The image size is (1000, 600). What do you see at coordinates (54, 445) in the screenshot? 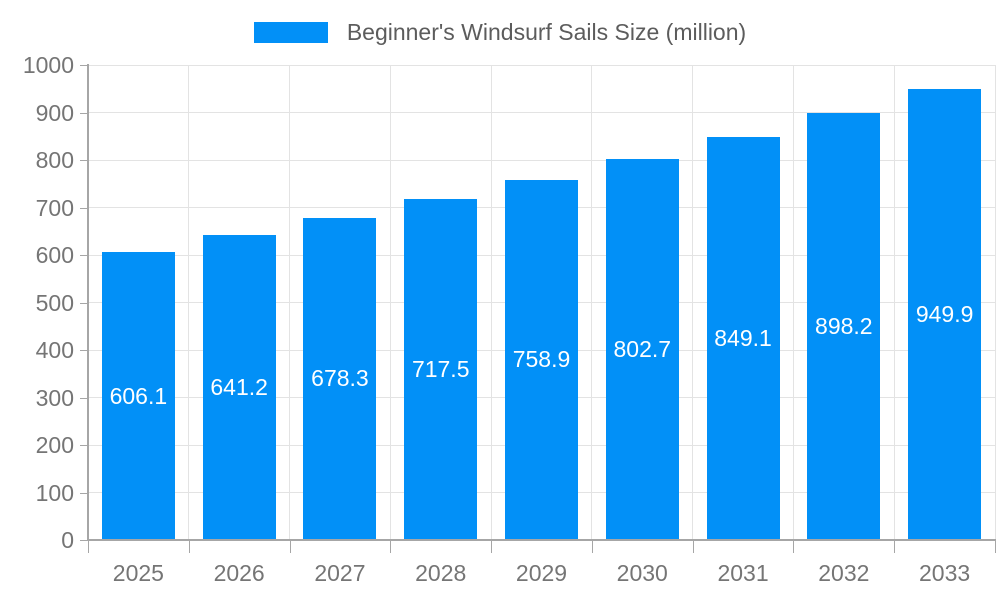
I see `y-tick-label: 200` at bounding box center [54, 445].